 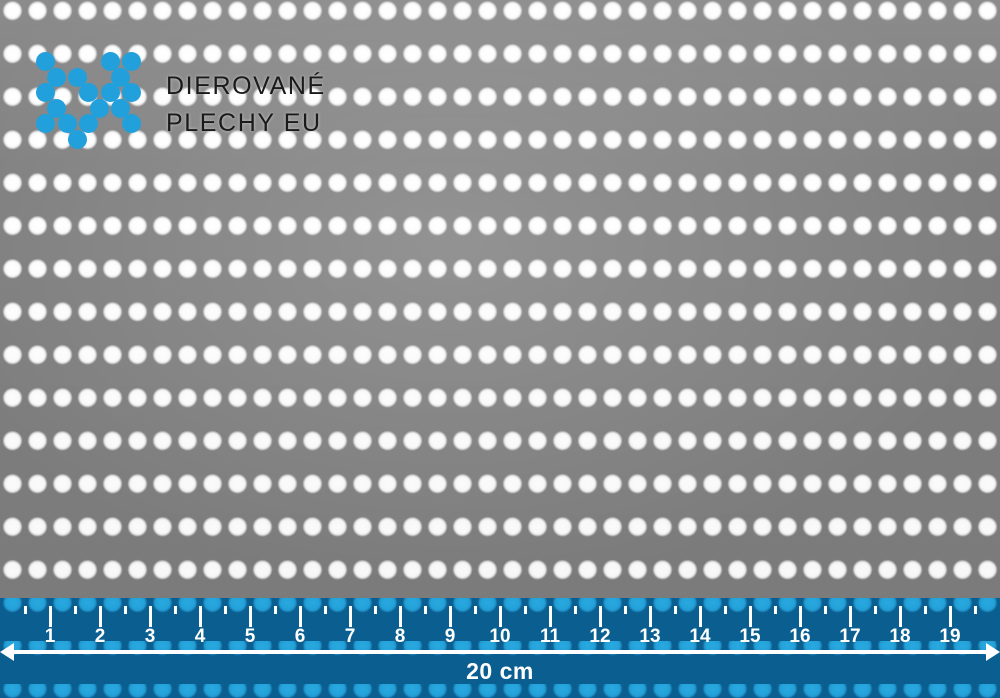 I want to click on scale-span-line, so click(x=500, y=652).